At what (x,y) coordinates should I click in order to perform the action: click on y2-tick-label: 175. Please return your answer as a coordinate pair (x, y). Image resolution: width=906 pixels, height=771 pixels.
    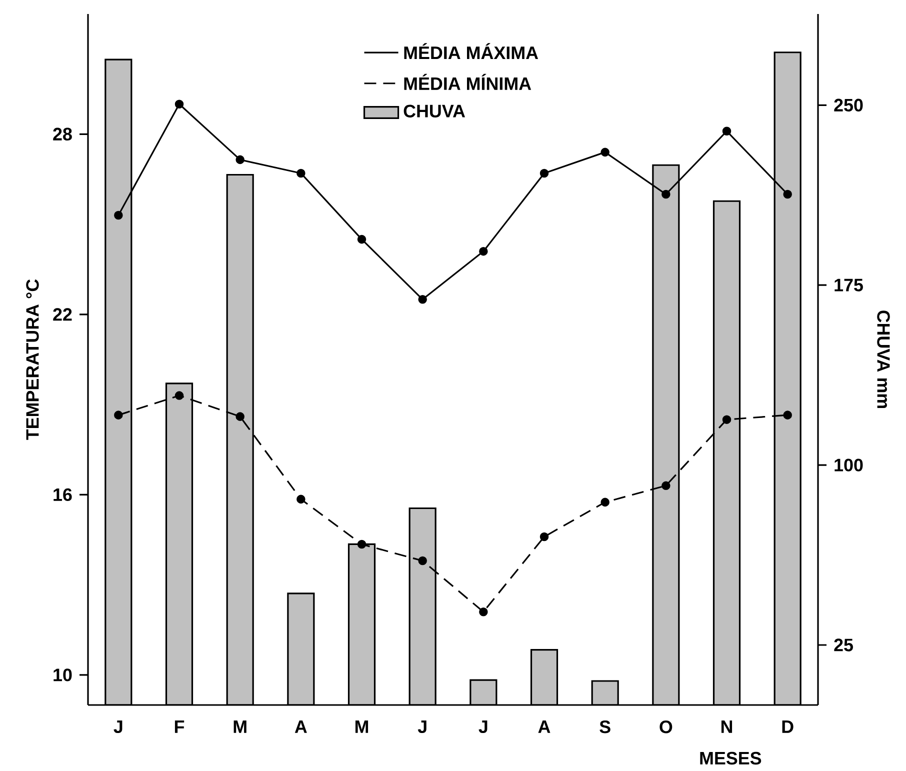
    Looking at the image, I should click on (848, 285).